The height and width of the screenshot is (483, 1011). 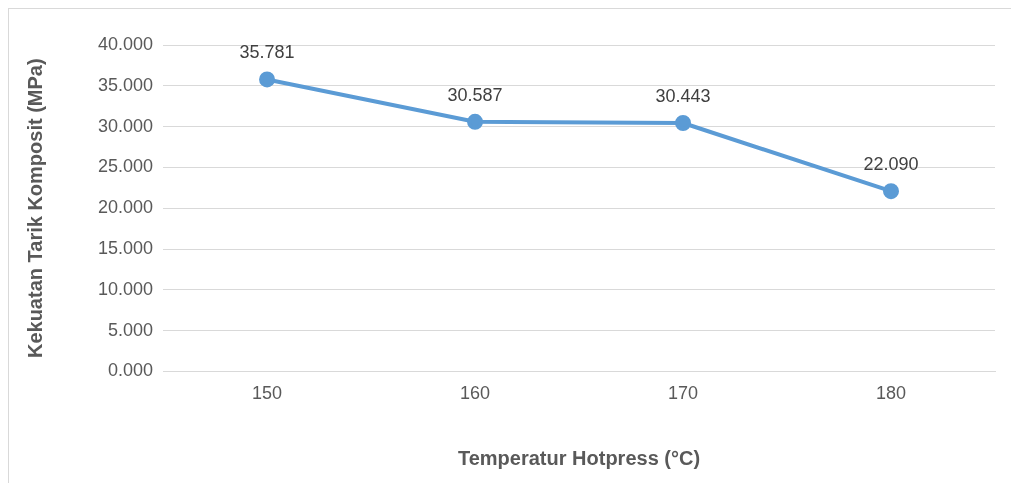 What do you see at coordinates (475, 393) in the screenshot?
I see `x-tick-label: 160` at bounding box center [475, 393].